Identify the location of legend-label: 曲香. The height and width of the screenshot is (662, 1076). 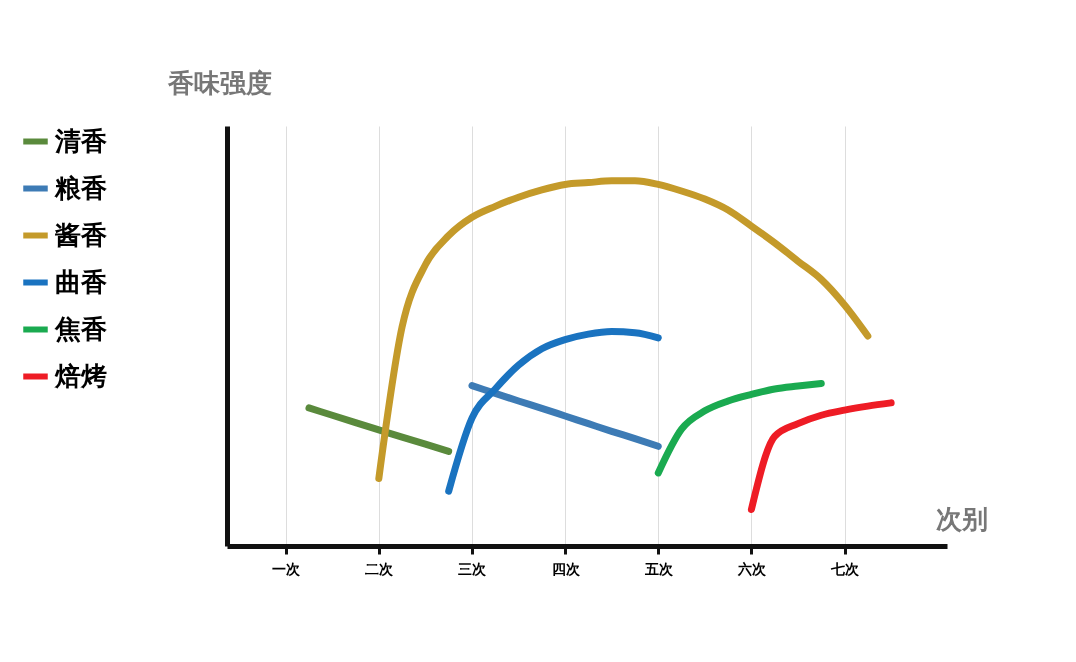
(81, 281).